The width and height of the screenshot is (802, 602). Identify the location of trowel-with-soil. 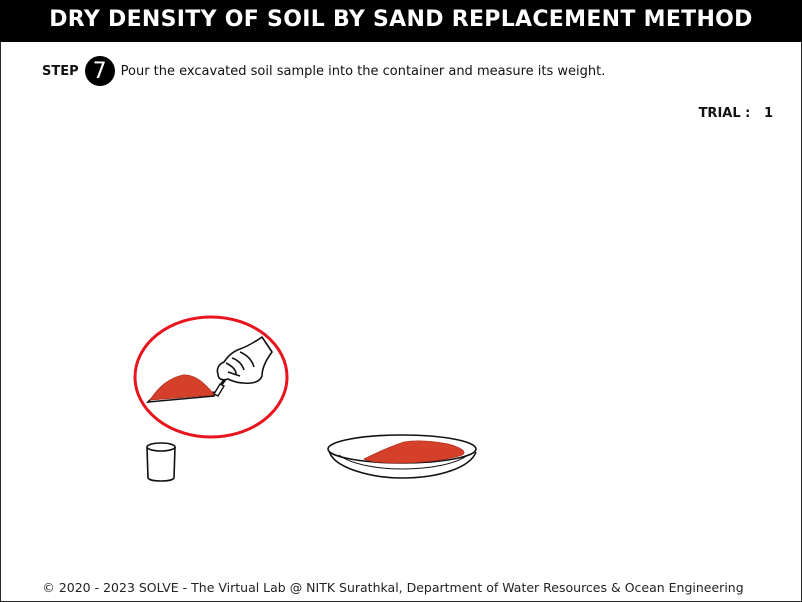
(187, 388).